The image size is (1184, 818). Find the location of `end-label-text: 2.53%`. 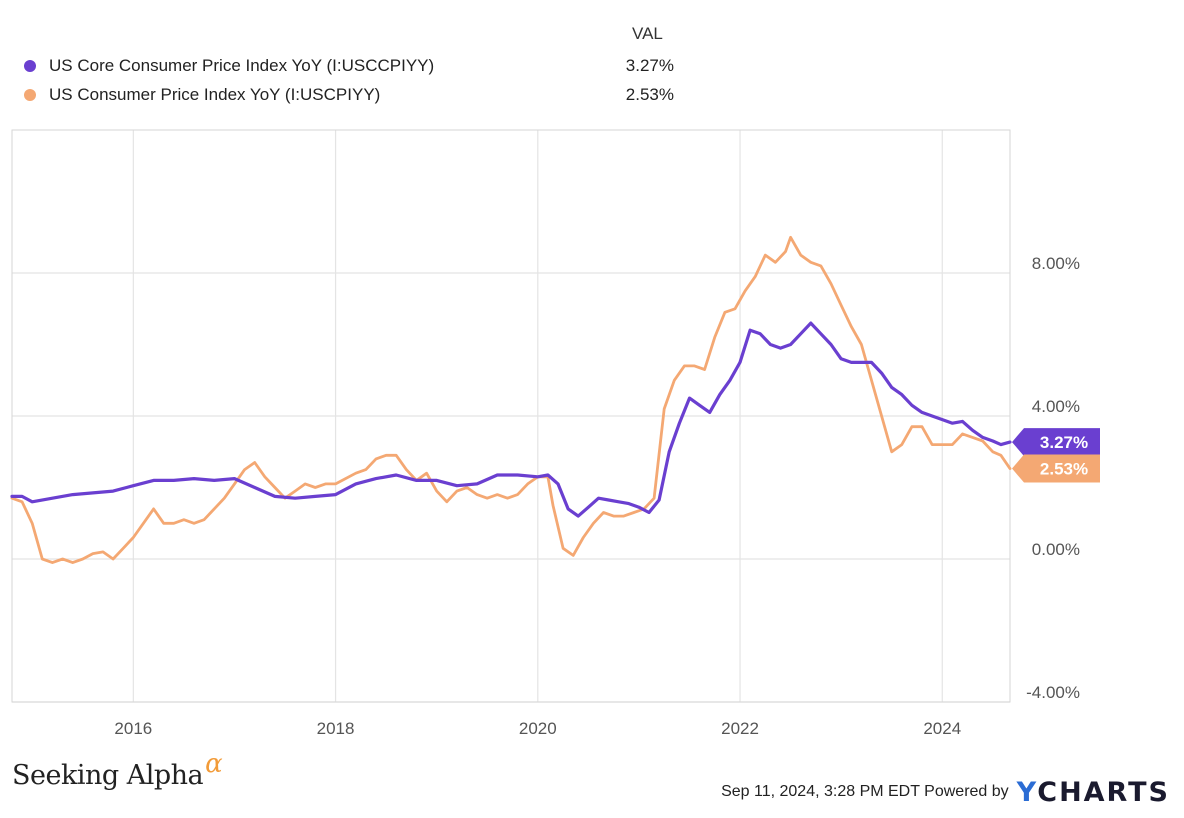

end-label-text: 2.53% is located at coordinates (1064, 469).